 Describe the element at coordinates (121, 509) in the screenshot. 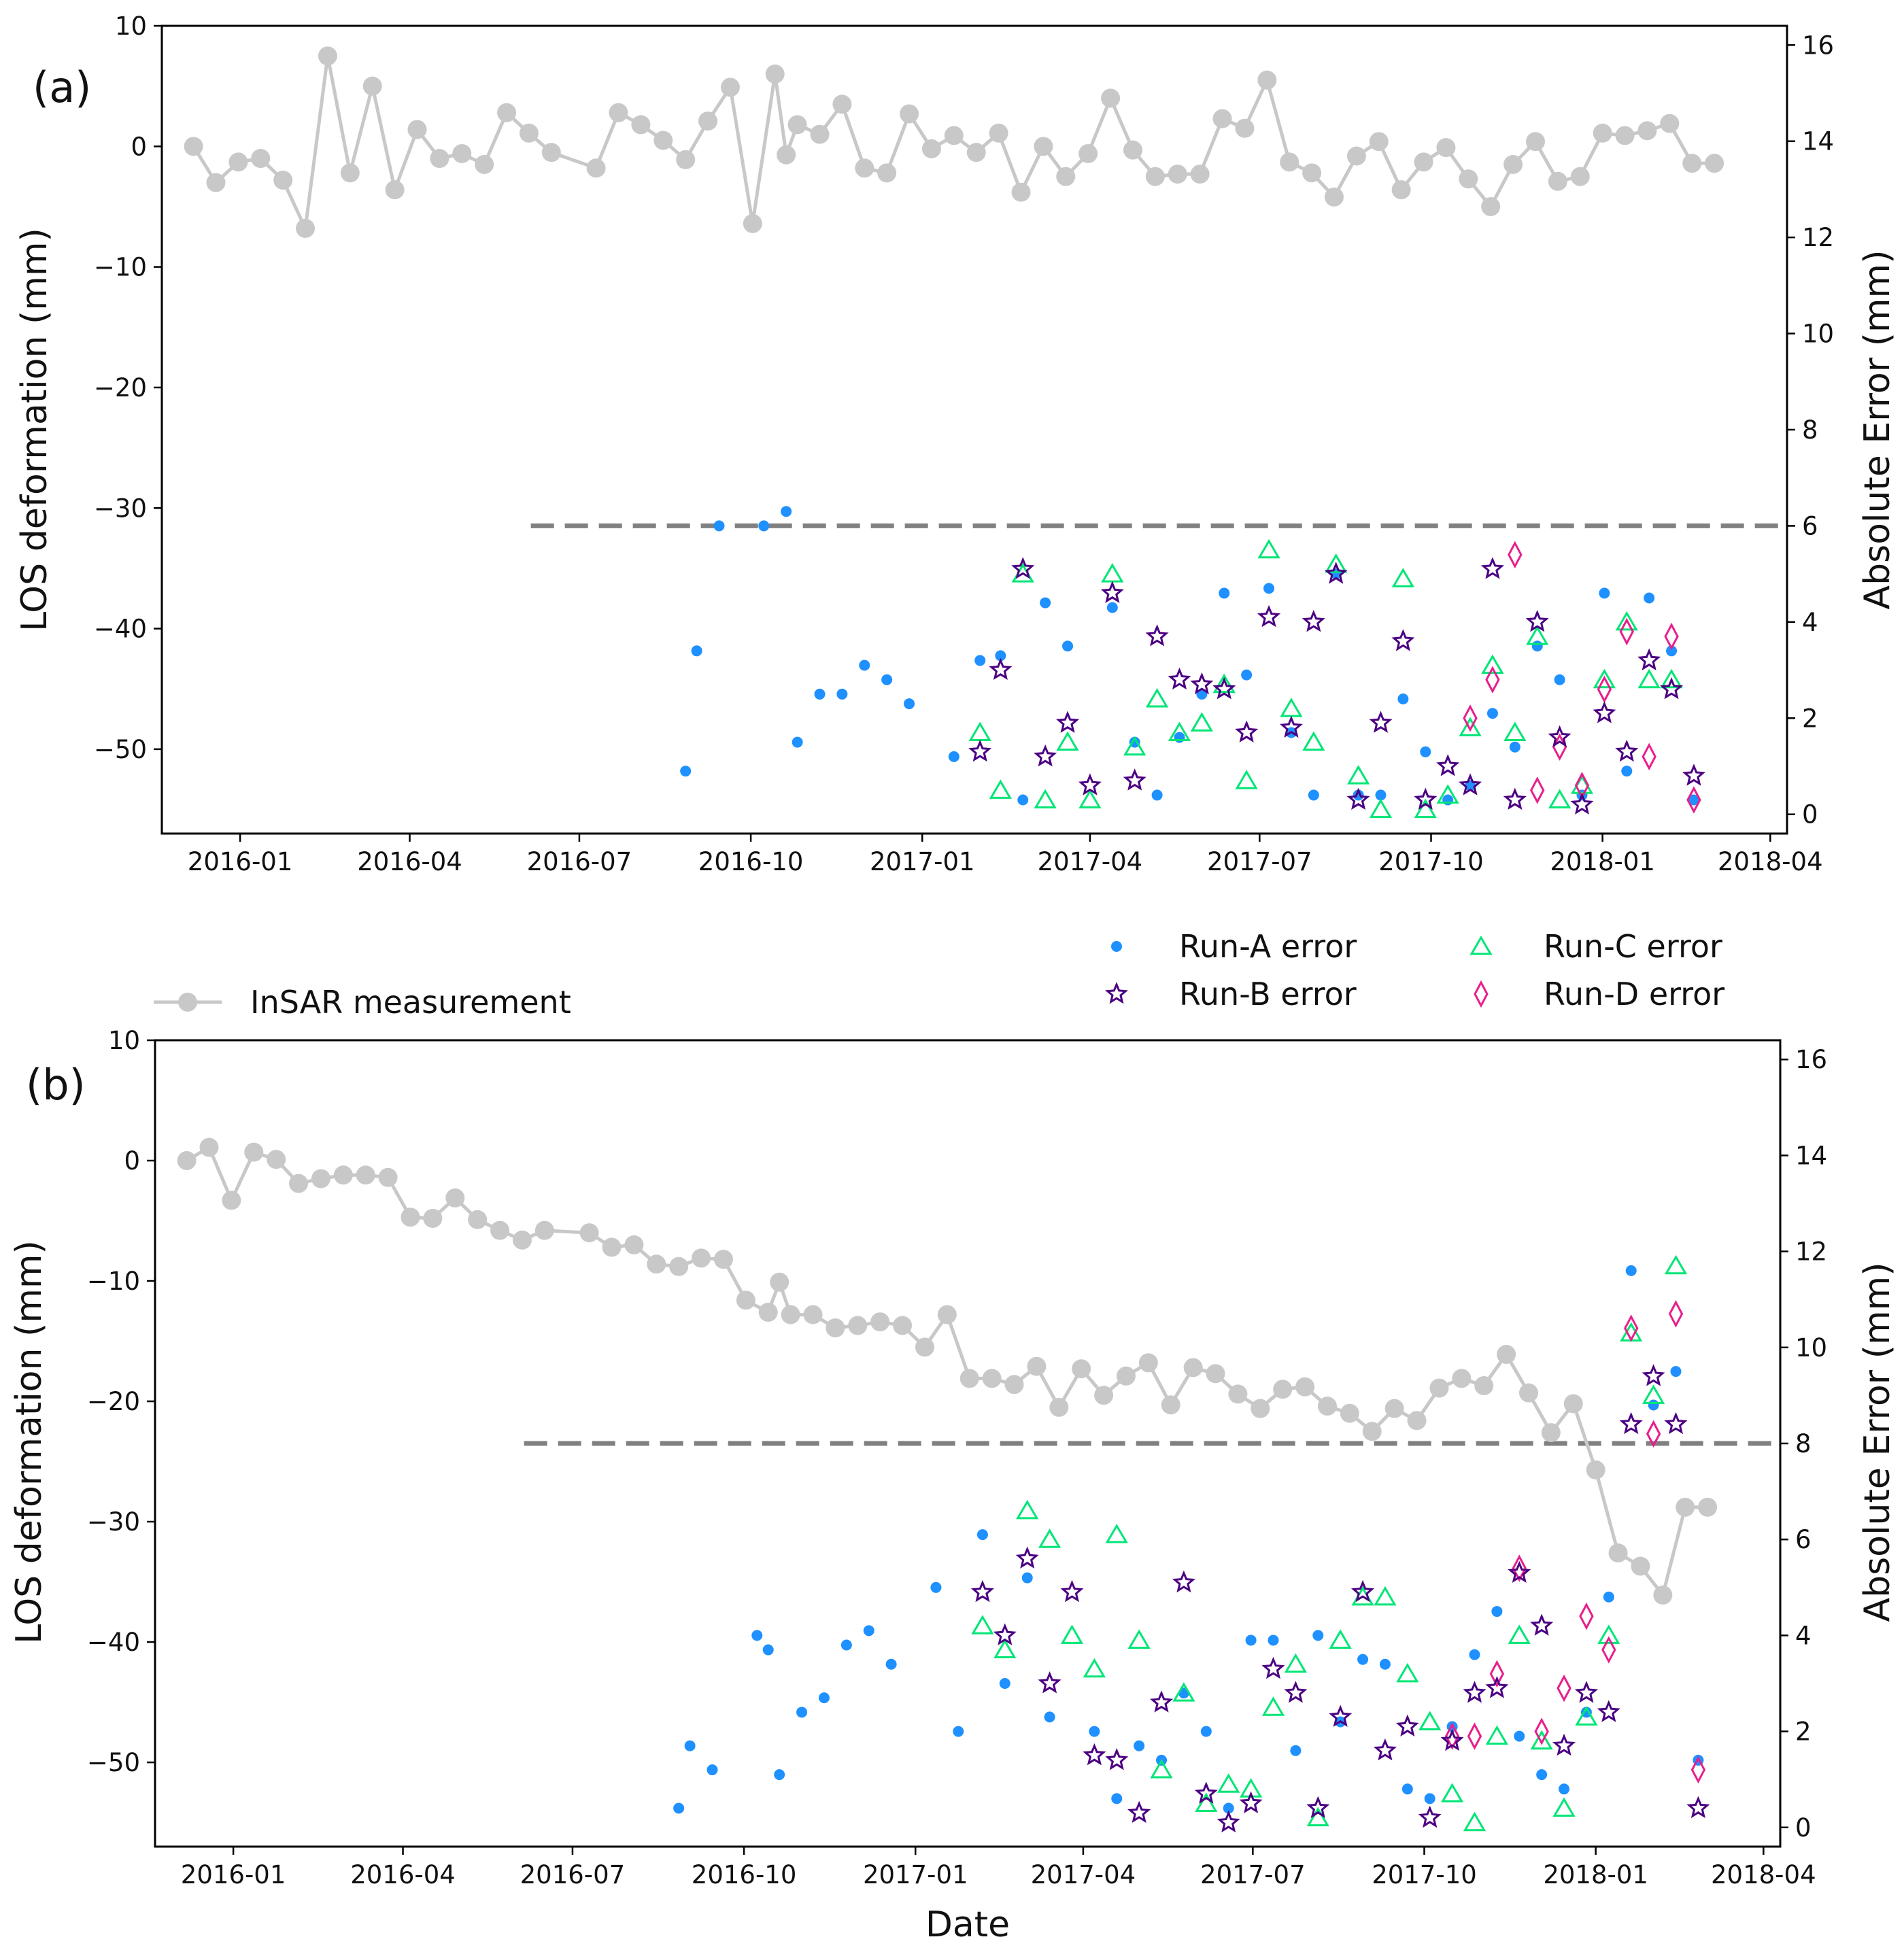

I see `y-tick-label: −30` at that location.